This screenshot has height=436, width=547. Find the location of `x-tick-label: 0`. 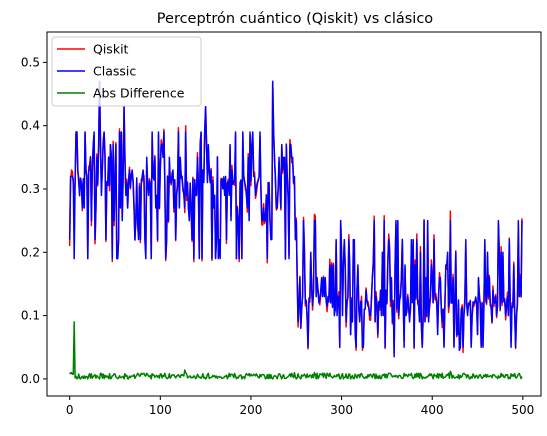

x-tick-label: 0 is located at coordinates (70, 410).